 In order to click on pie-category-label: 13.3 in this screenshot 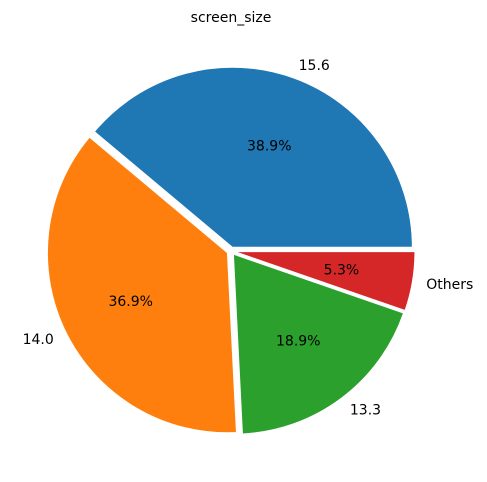, I will do `click(365, 410)`.